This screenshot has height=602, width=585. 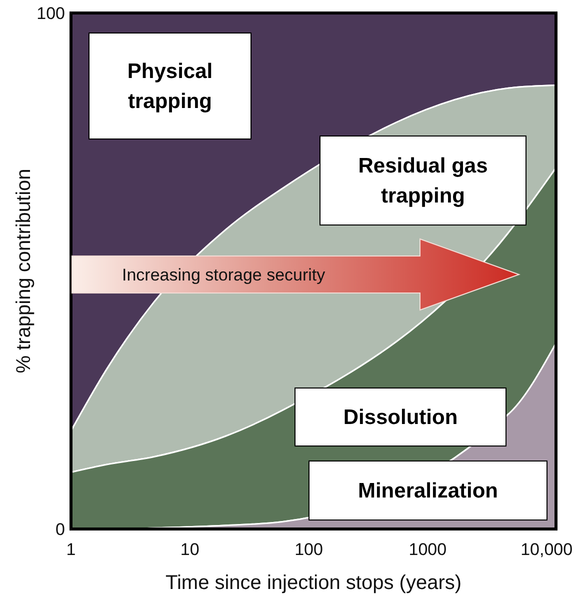 I want to click on series-label: Residual gas trapping, so click(x=423, y=181).